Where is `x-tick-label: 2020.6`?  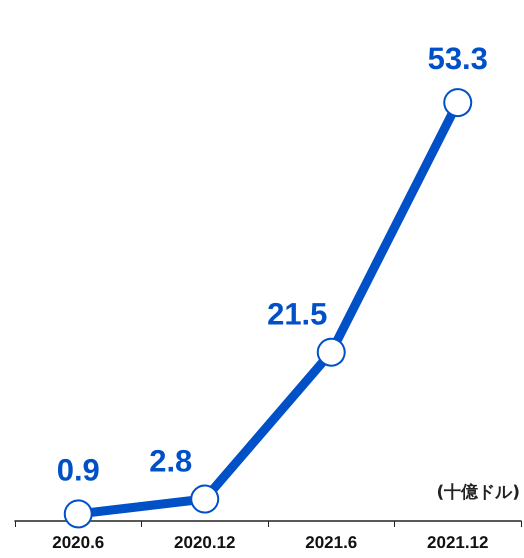 x-tick-label: 2020.6 is located at coordinates (78, 542).